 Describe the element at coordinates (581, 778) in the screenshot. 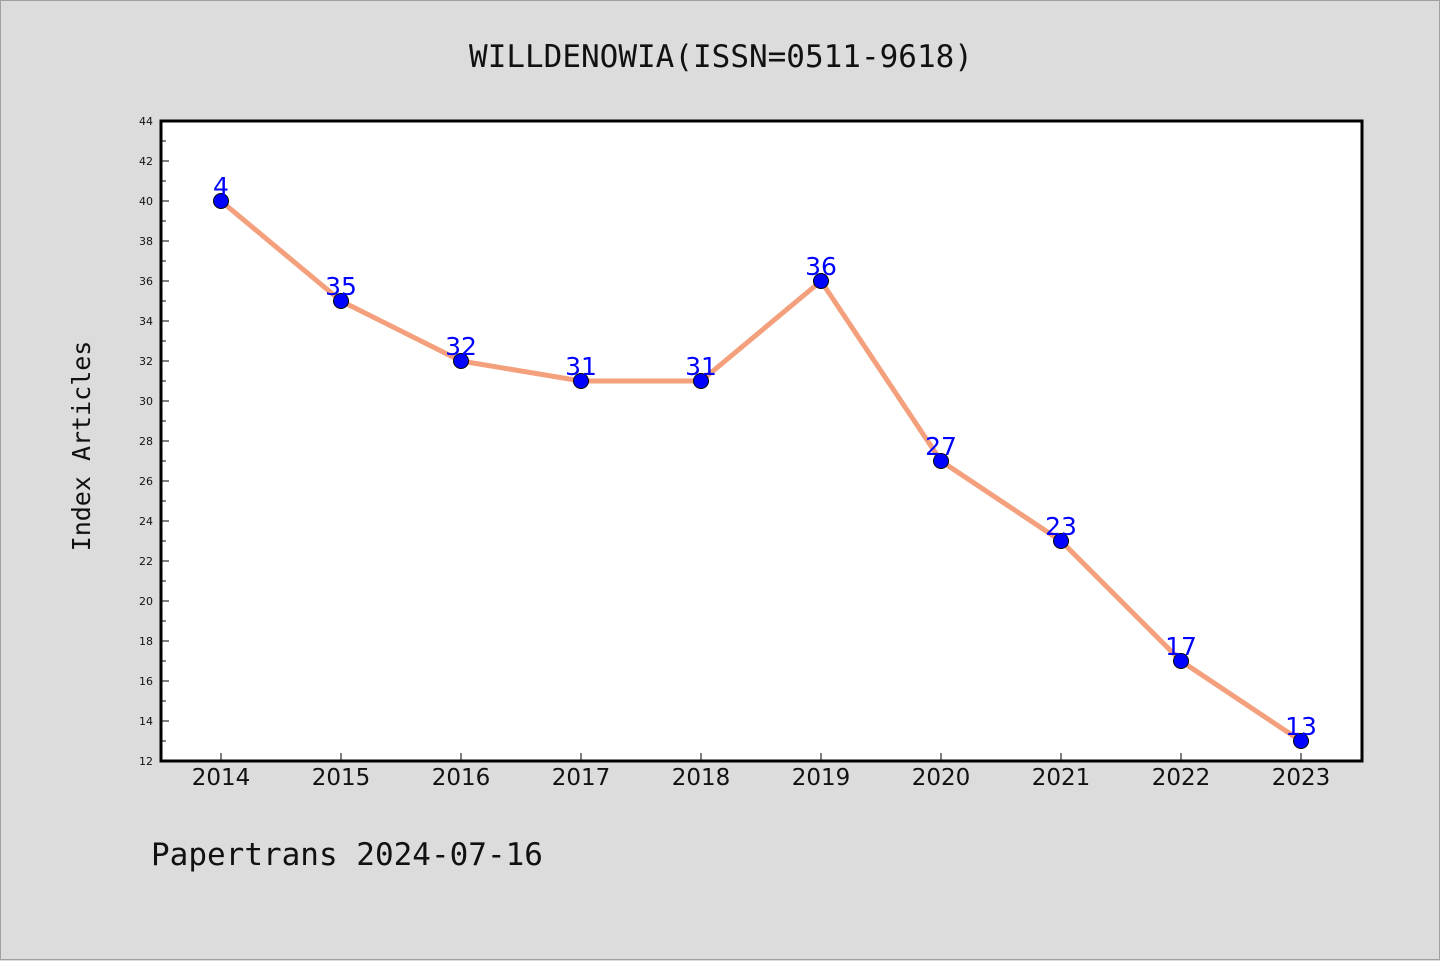

I see `x-tick-label: 2017` at that location.